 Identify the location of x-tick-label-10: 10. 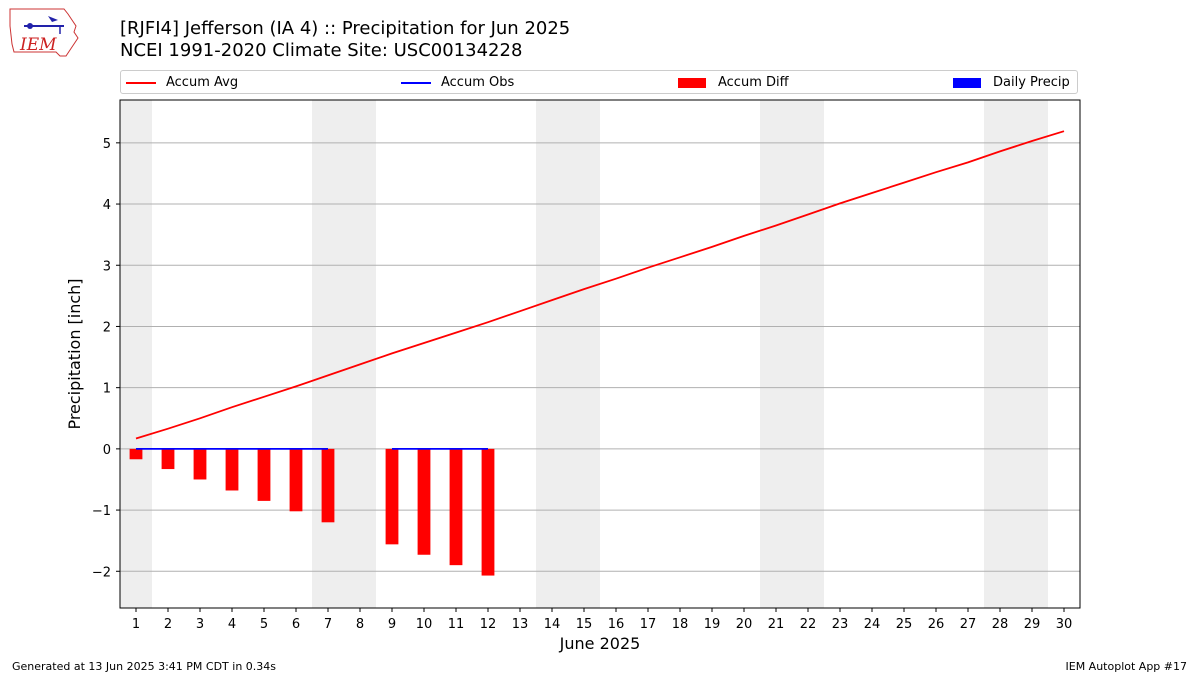
(424, 624).